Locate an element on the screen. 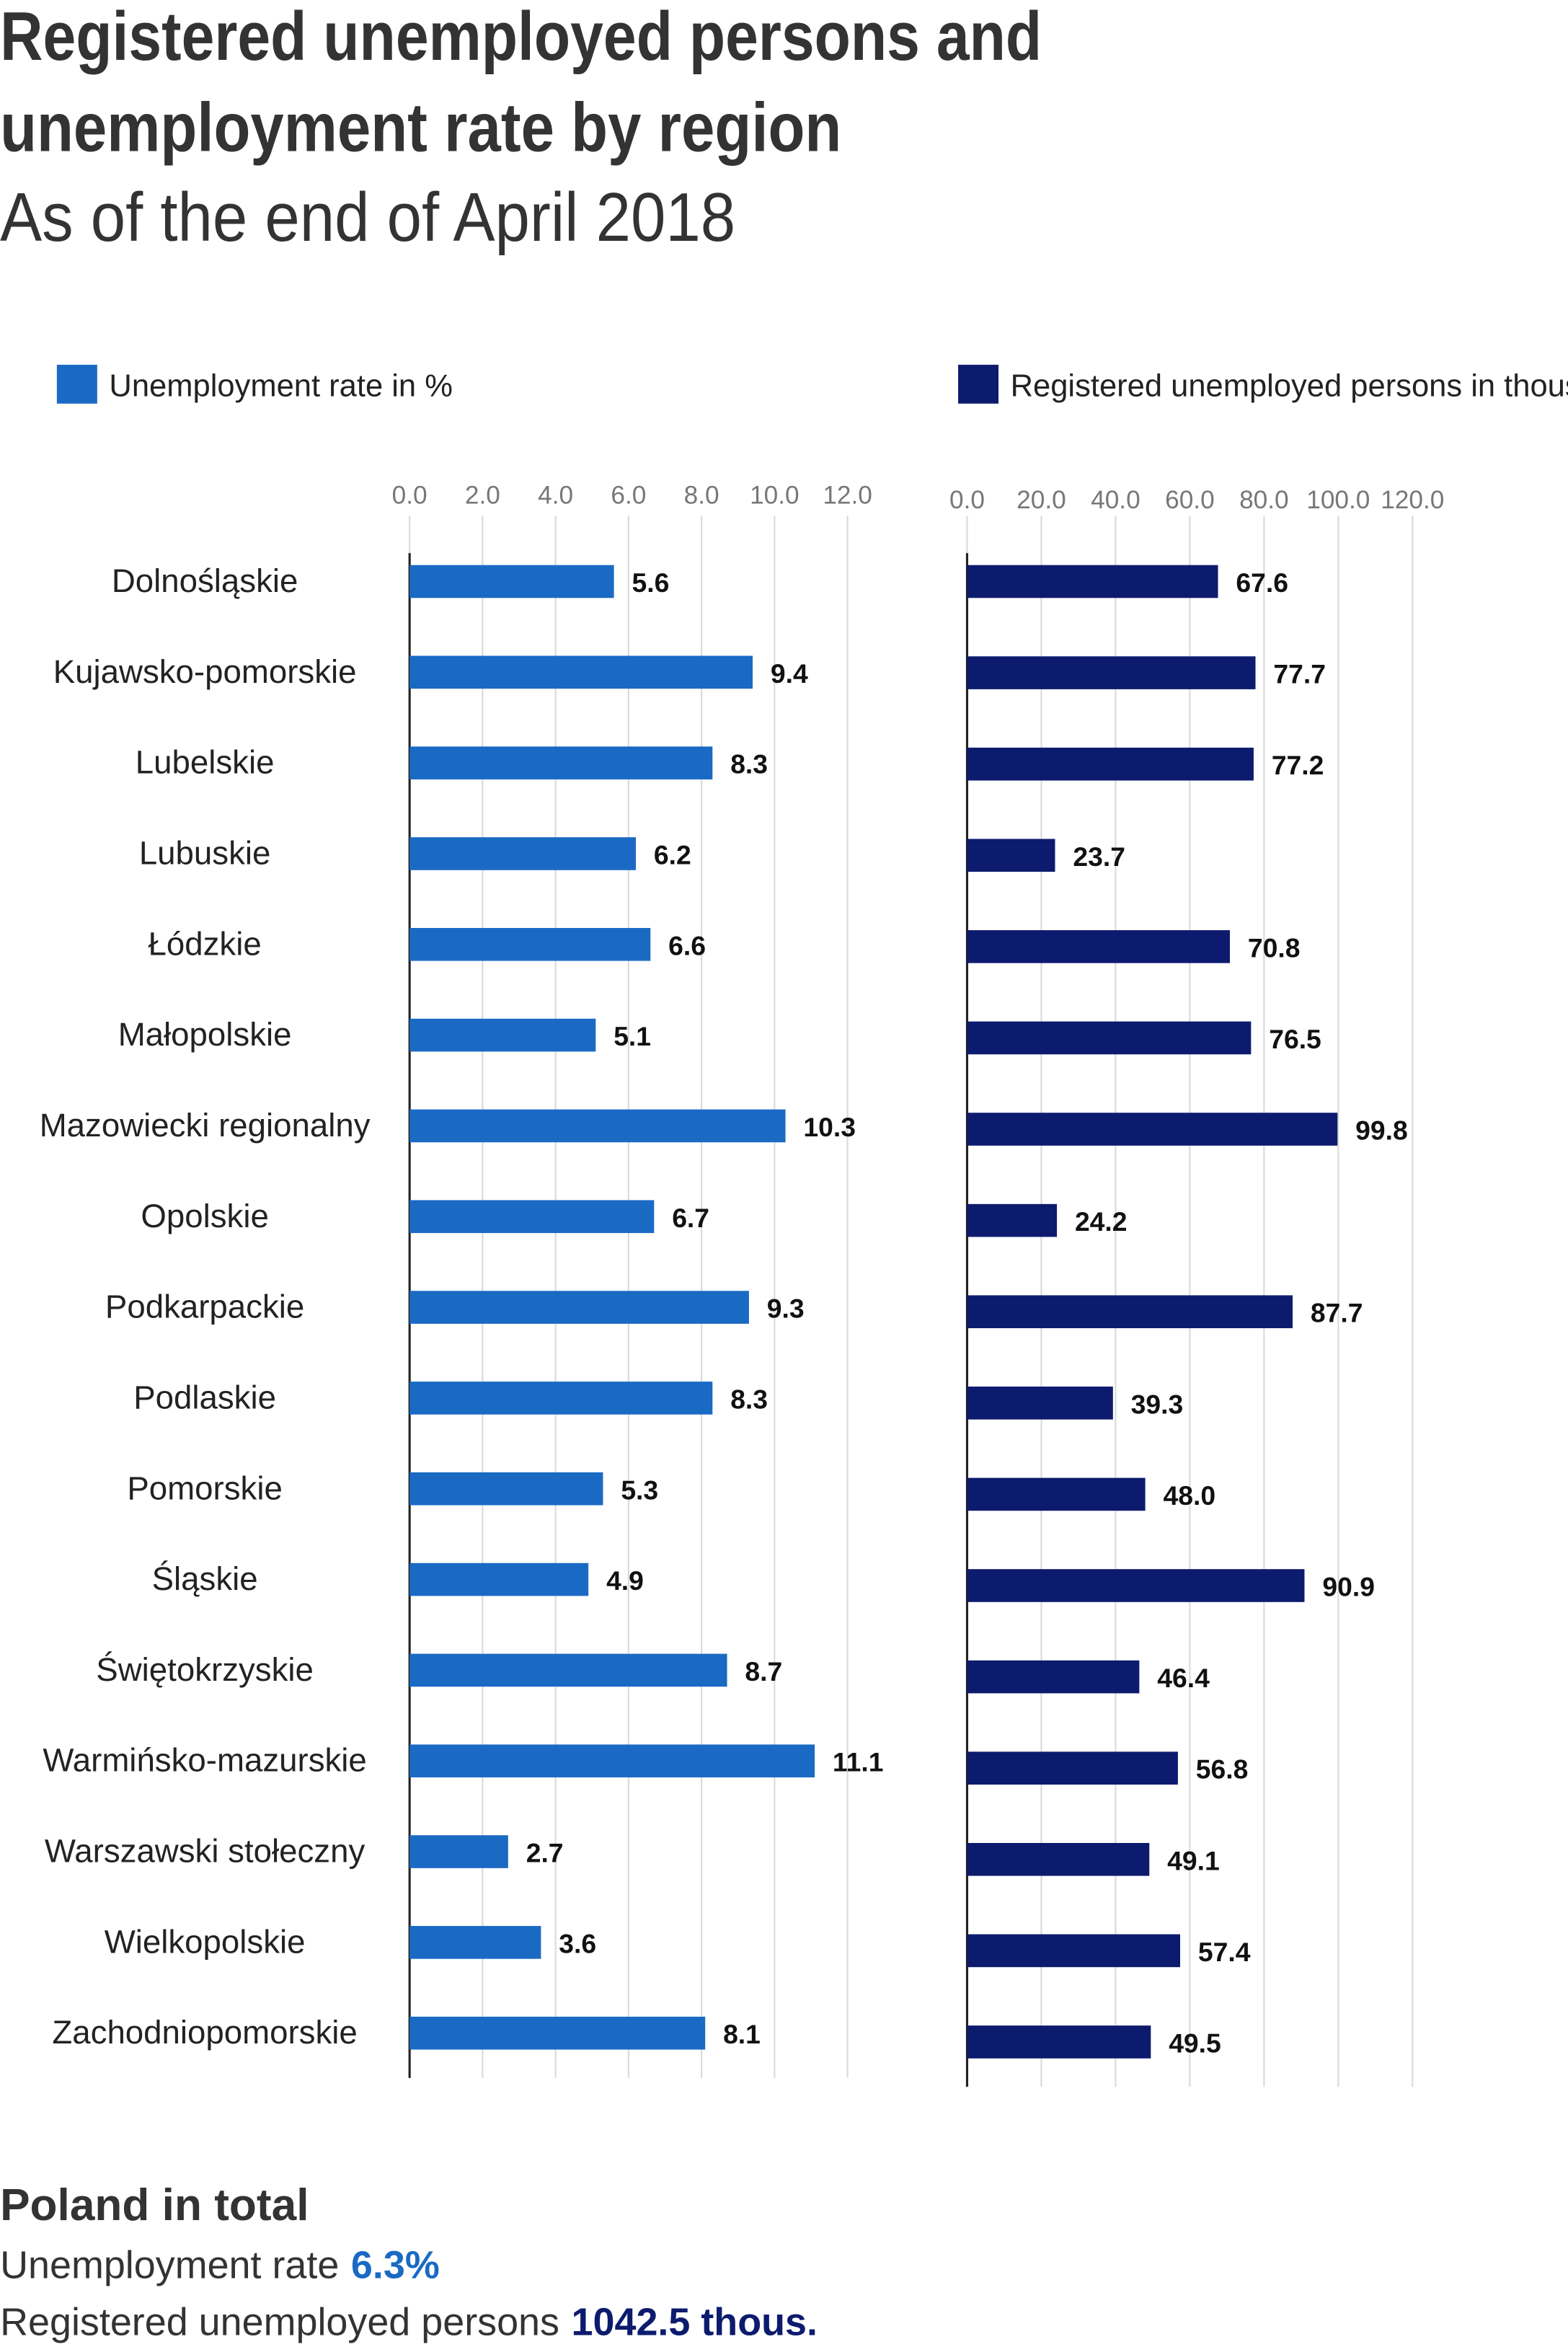 The image size is (1568, 2347). data-label: 4.9 is located at coordinates (625, 1581).